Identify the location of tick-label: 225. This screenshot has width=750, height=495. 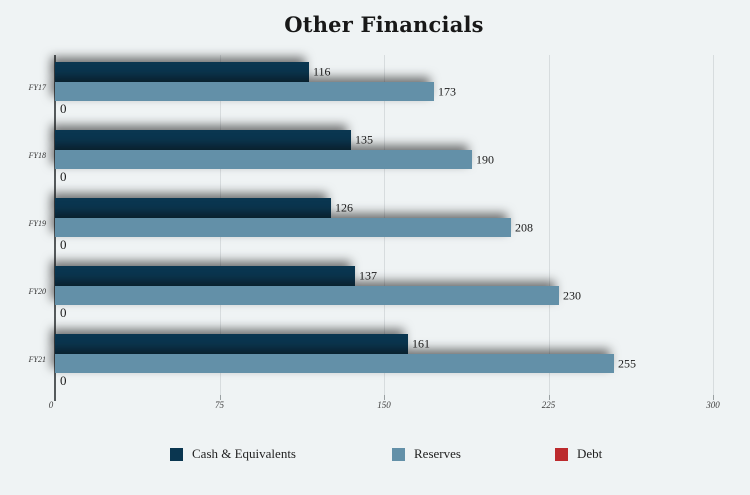
(548, 405).